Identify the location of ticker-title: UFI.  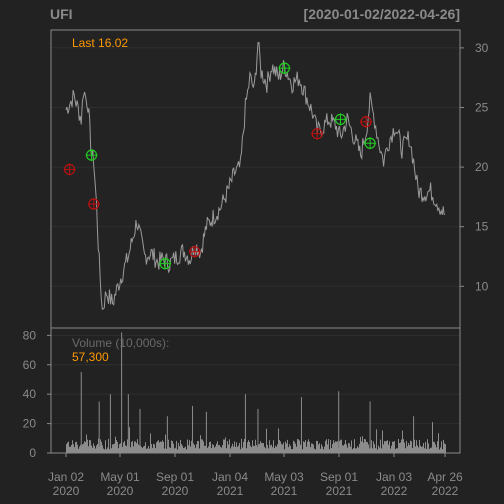
(61, 14).